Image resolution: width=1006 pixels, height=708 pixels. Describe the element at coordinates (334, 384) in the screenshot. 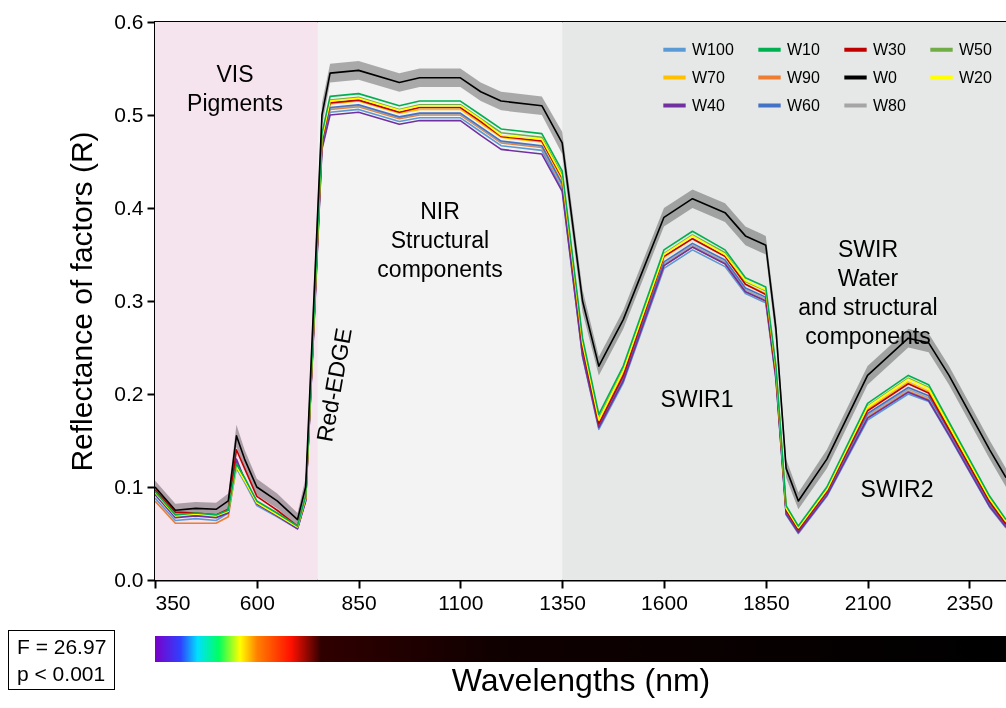

I see `annotation: Red-EDGE` at that location.